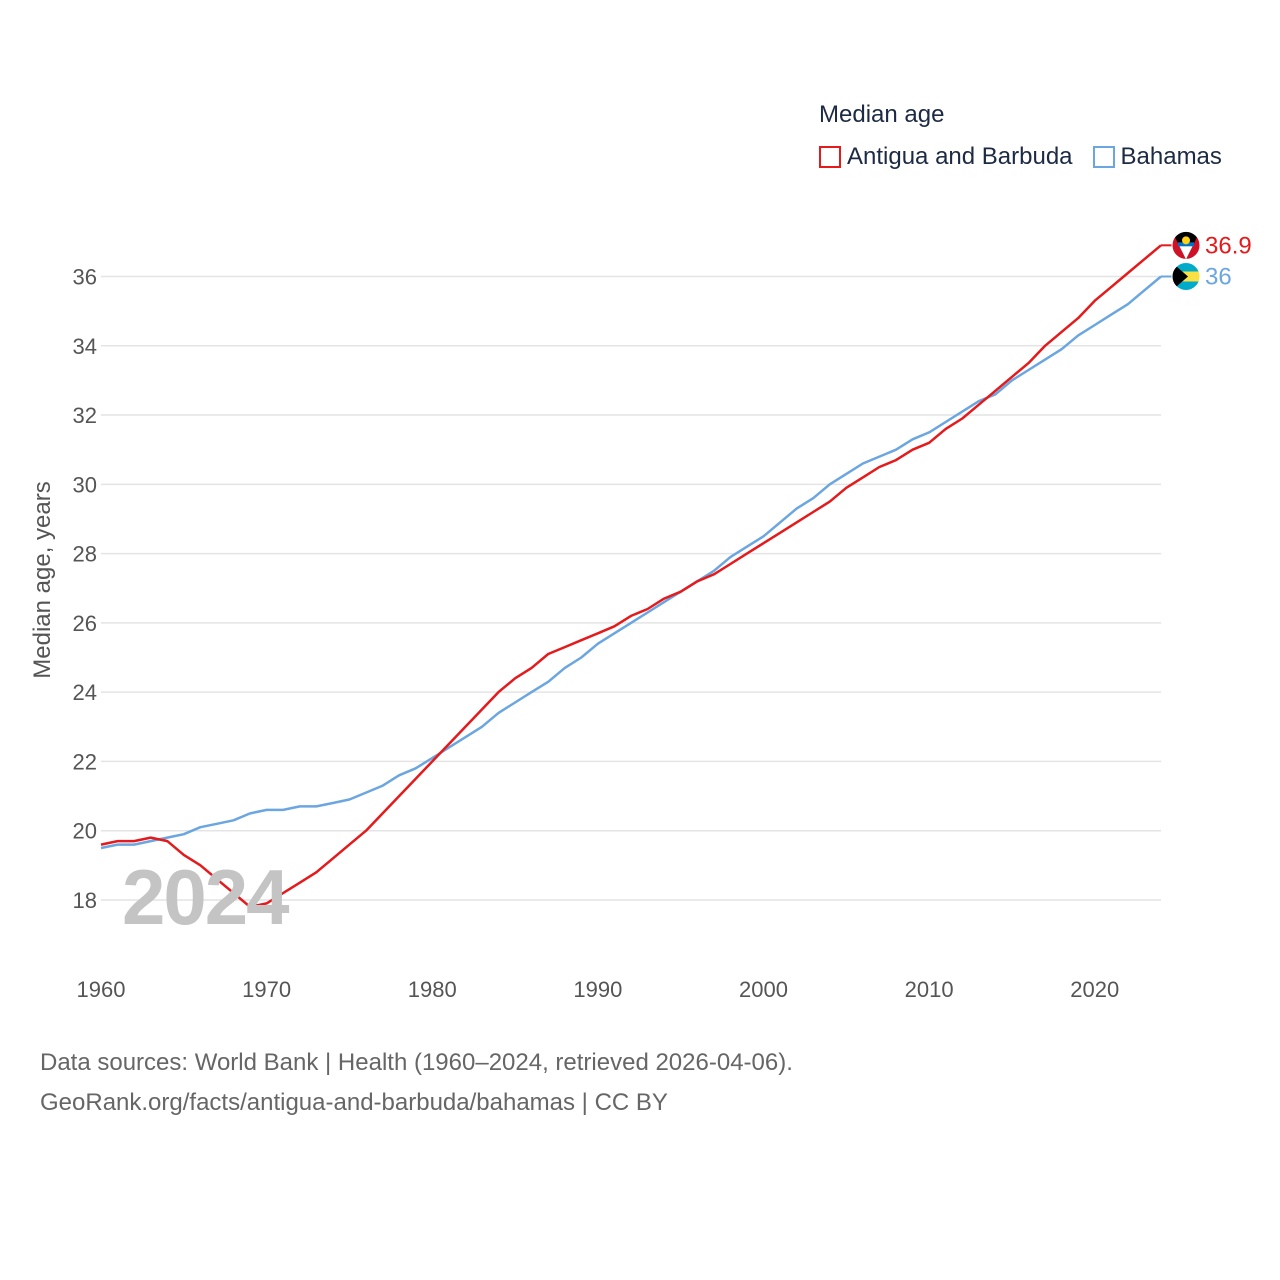 The image size is (1280, 1280). Describe the element at coordinates (763, 989) in the screenshot. I see `x-tick-label: 2000` at that location.